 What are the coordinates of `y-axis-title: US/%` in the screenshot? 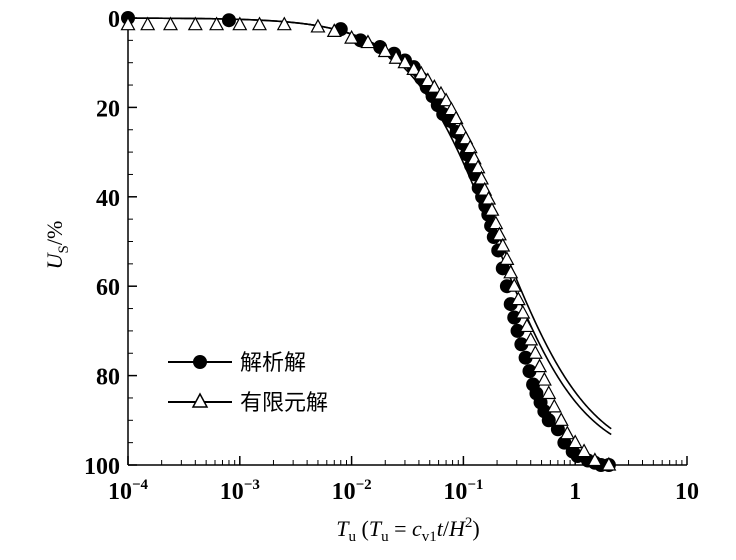 It's located at (57, 245).